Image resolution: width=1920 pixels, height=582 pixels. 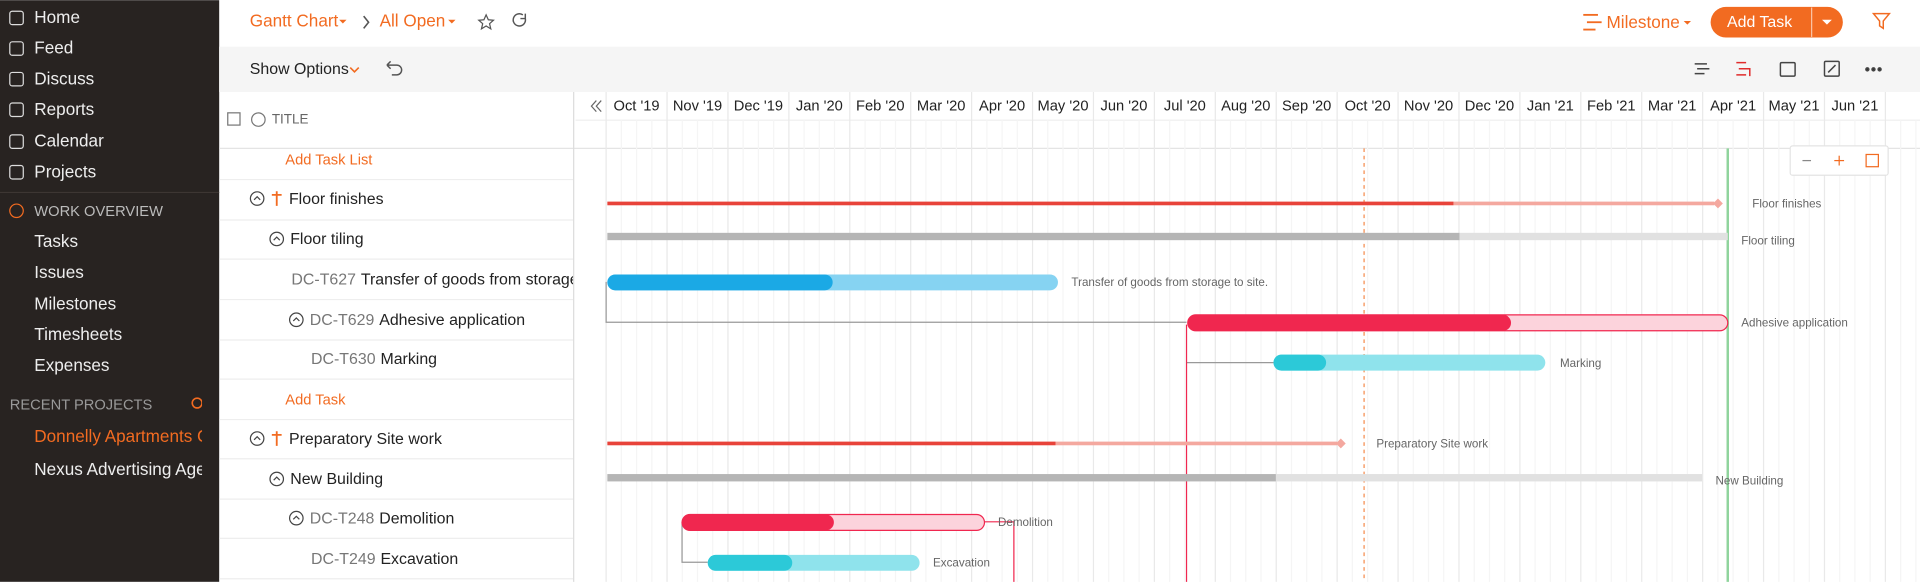 I want to click on favorite-icon, so click(x=486, y=22).